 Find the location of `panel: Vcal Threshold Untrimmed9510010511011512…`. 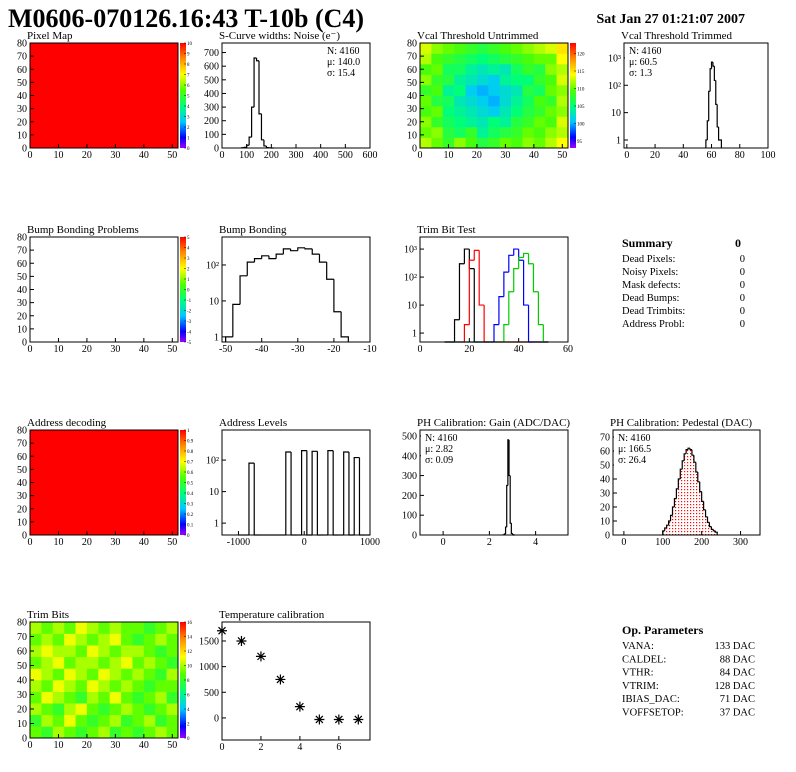

panel: Vcal Threshold Untrimmed9510010511011512… is located at coordinates (496, 95).